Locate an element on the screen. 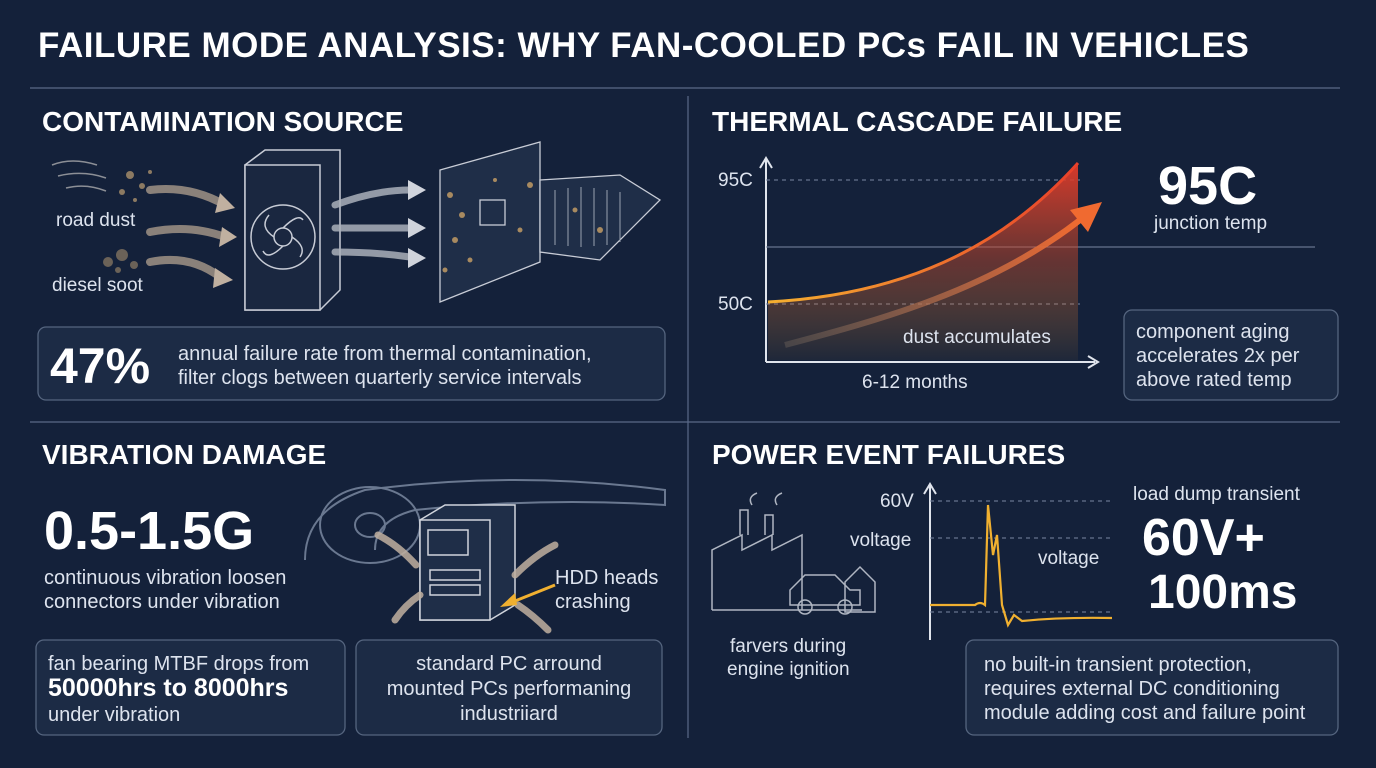 The width and height of the screenshot is (1376, 768). stat-text: continuous vibration loosen is located at coordinates (165, 578).